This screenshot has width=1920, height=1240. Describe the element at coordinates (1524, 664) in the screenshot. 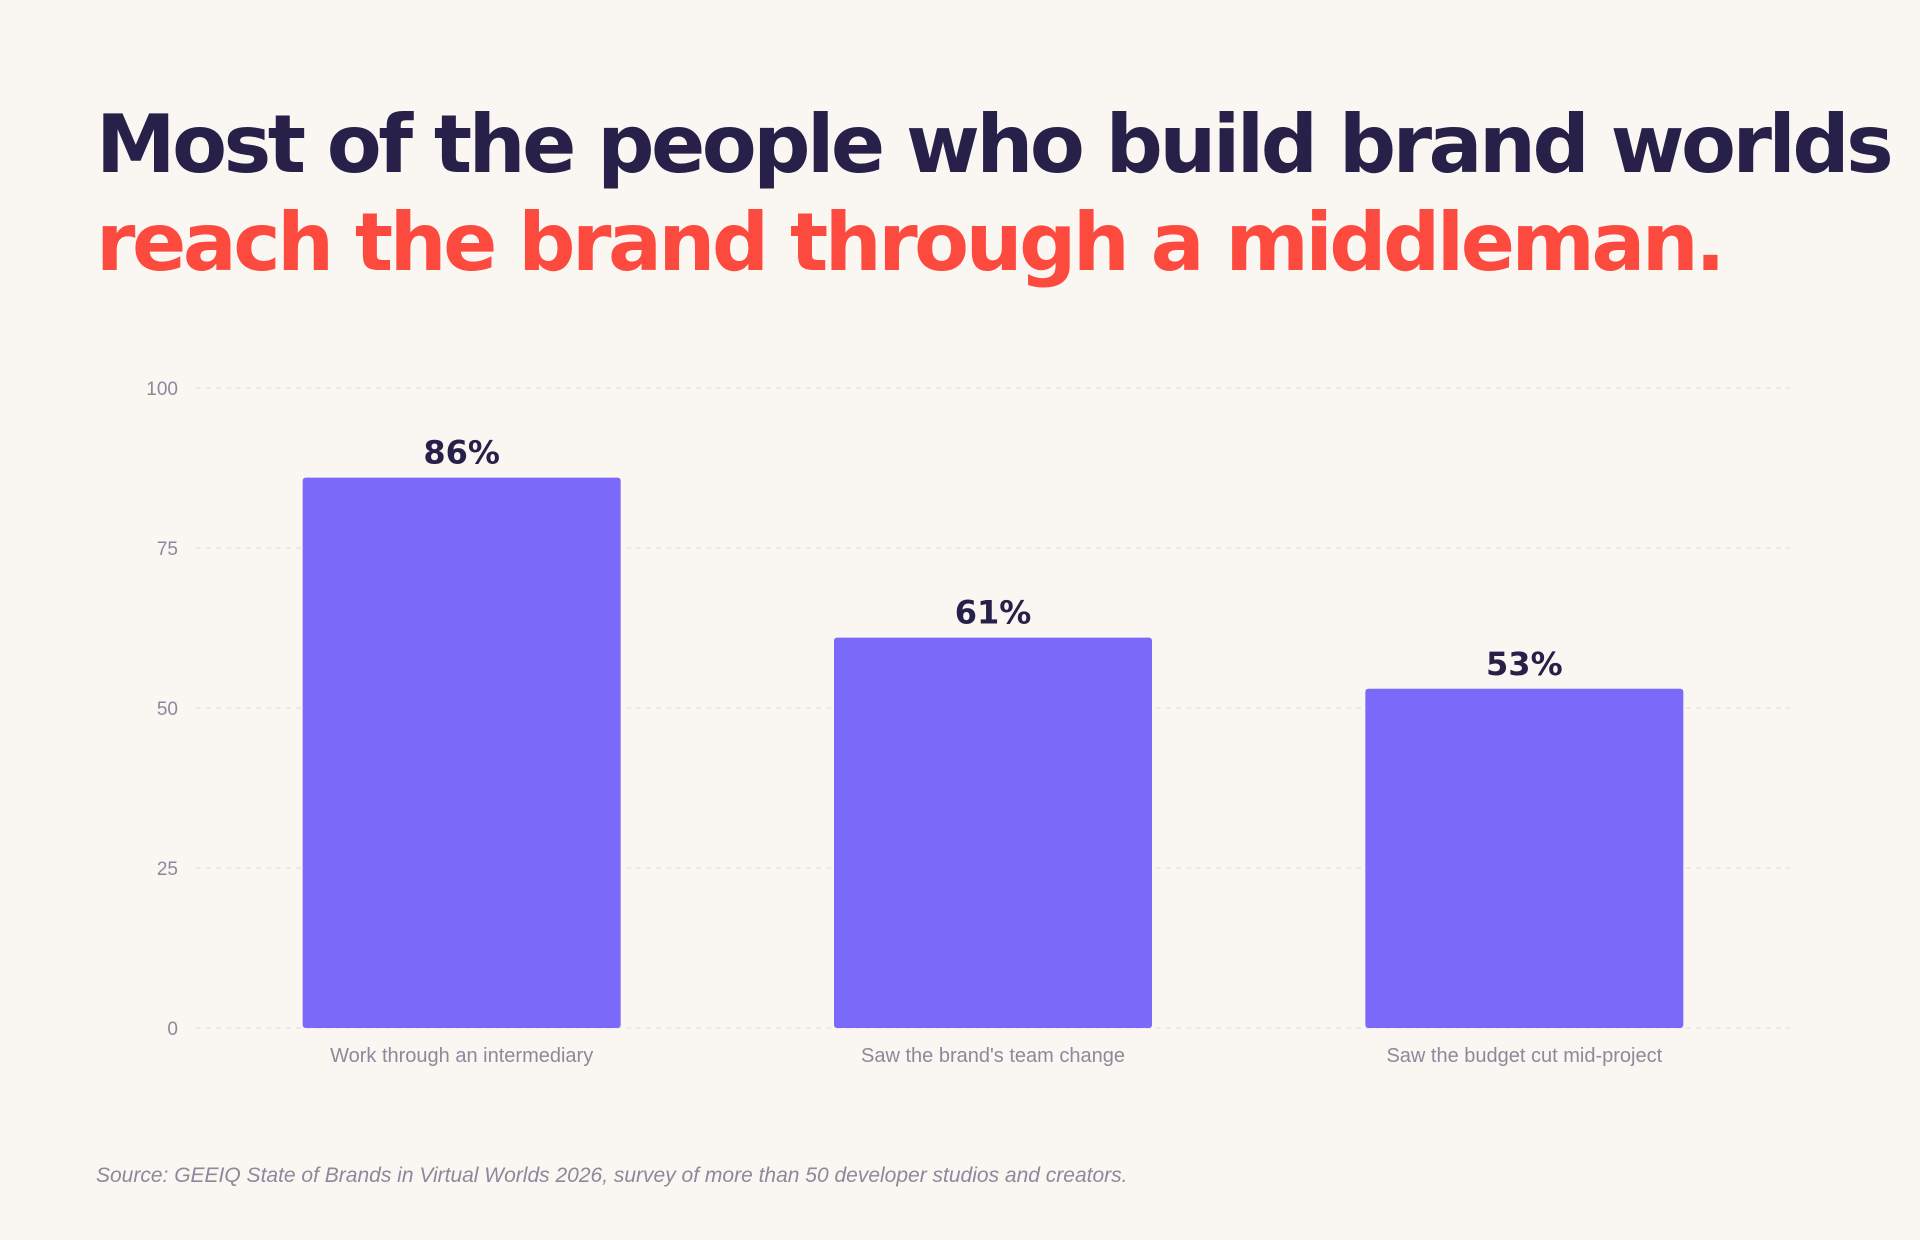

I see `bar-value-label: 53%` at that location.